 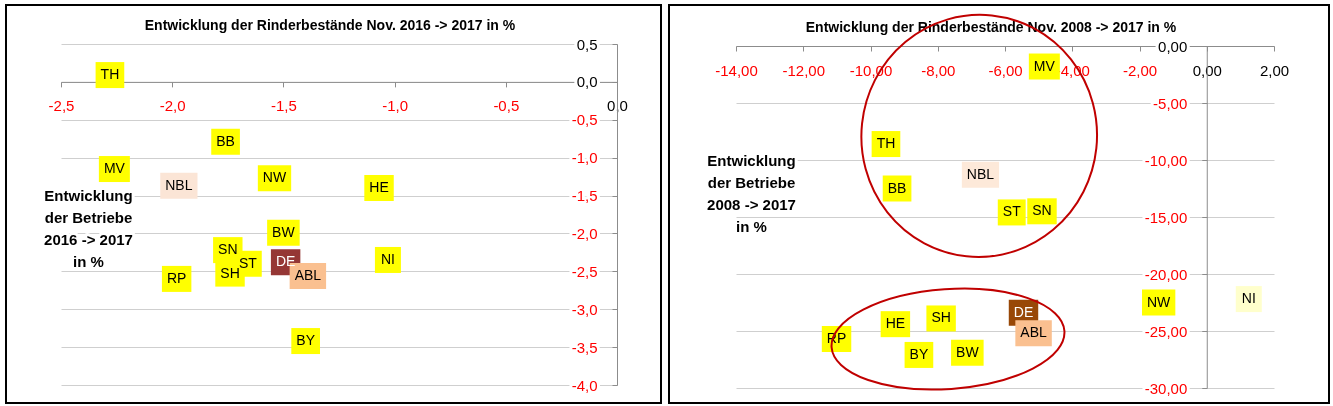 What do you see at coordinates (88, 228) in the screenshot?
I see `y-axis-title: Entwicklung der Betriebe 2016 -> 2017 in %` at bounding box center [88, 228].